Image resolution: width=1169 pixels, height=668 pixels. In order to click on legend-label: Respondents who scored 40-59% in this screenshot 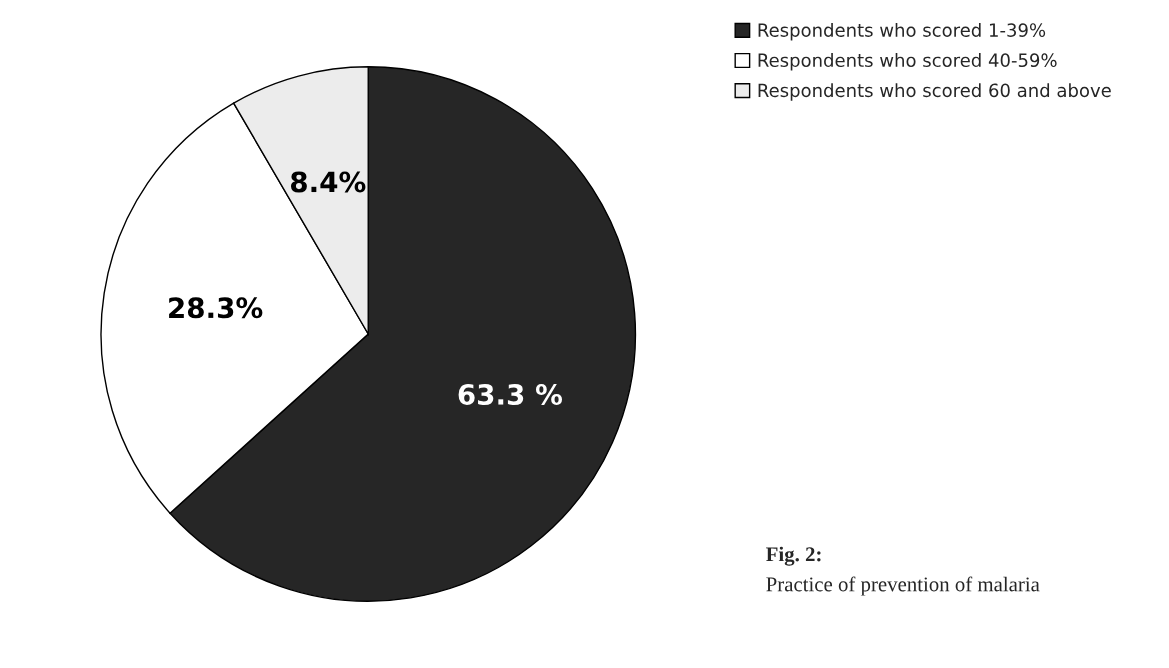, I will do `click(907, 62)`.